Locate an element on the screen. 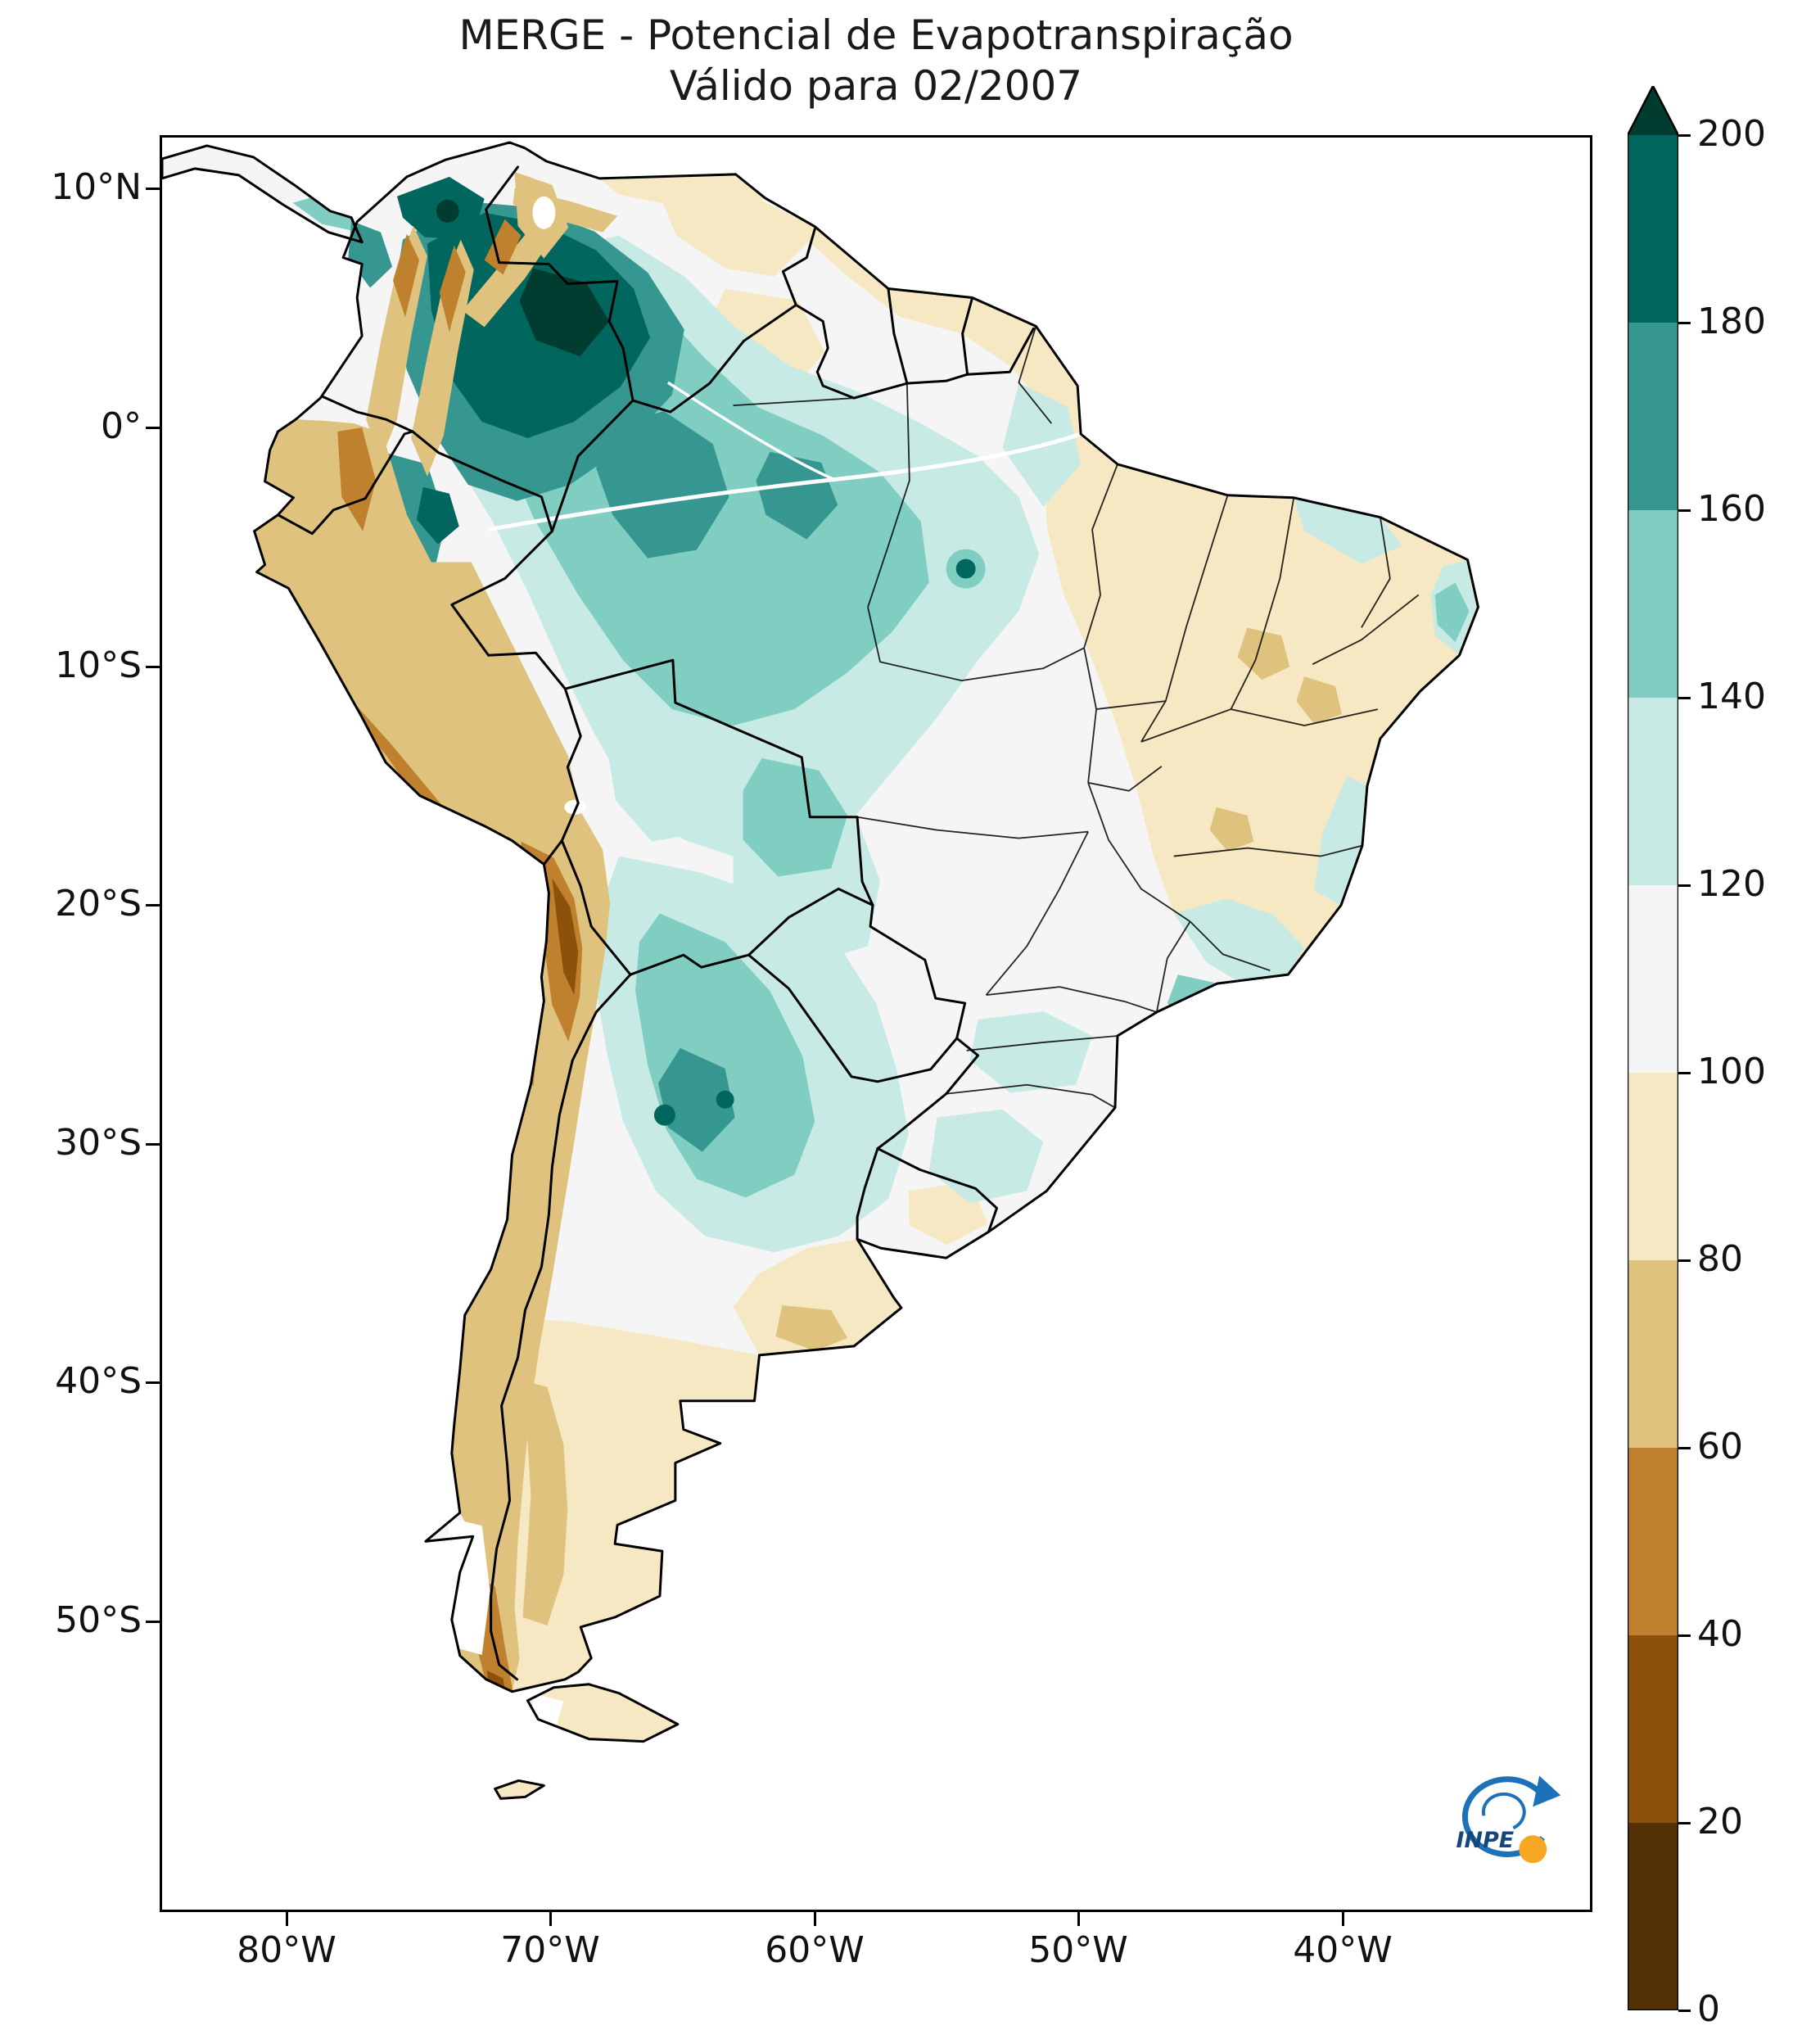 The width and height of the screenshot is (1820, 2030). y-tick-label: 20°S is located at coordinates (98, 904).